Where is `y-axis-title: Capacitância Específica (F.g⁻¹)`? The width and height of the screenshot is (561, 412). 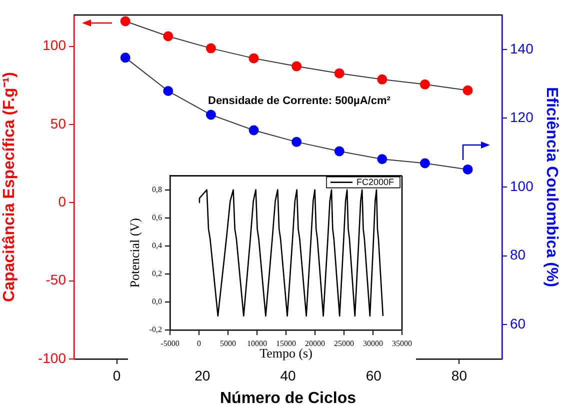
y-axis-title: Capacitância Específica (F.g⁻¹) is located at coordinates (9, 187).